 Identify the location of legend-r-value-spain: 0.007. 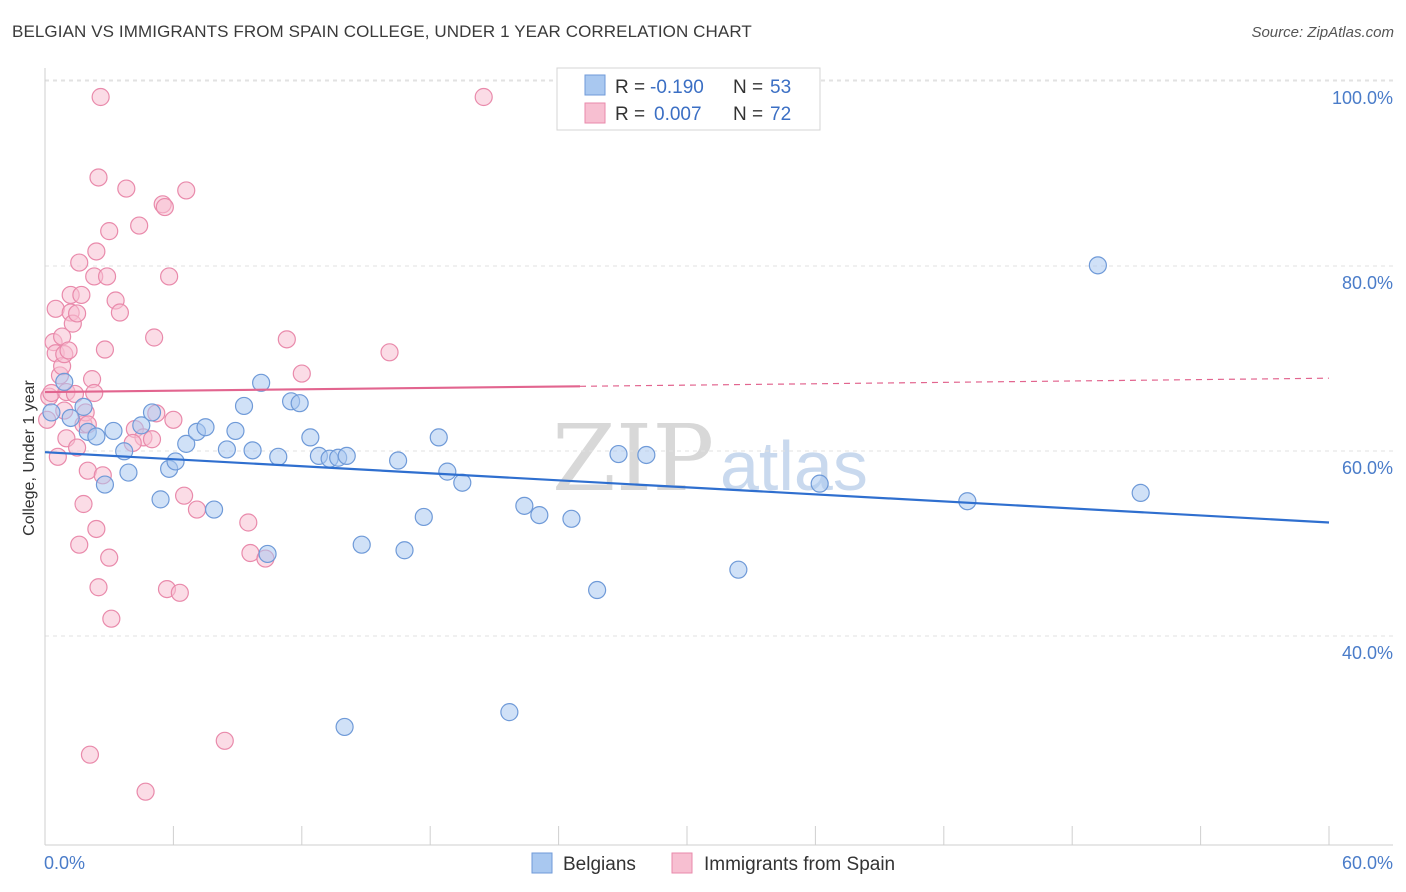
(678, 114).